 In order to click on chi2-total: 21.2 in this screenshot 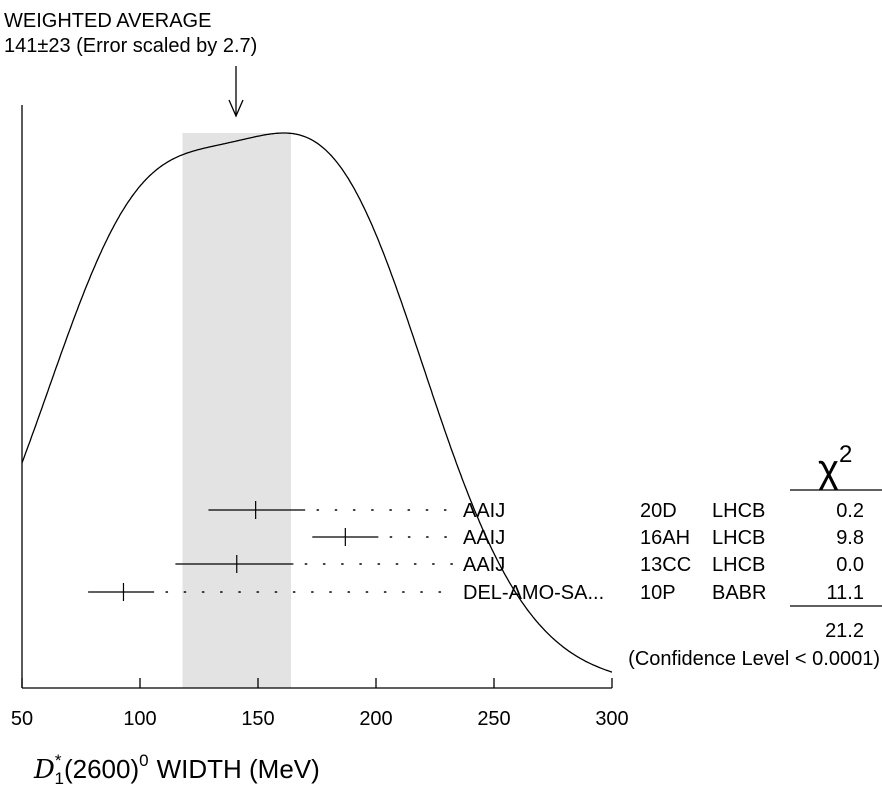, I will do `click(844, 631)`.